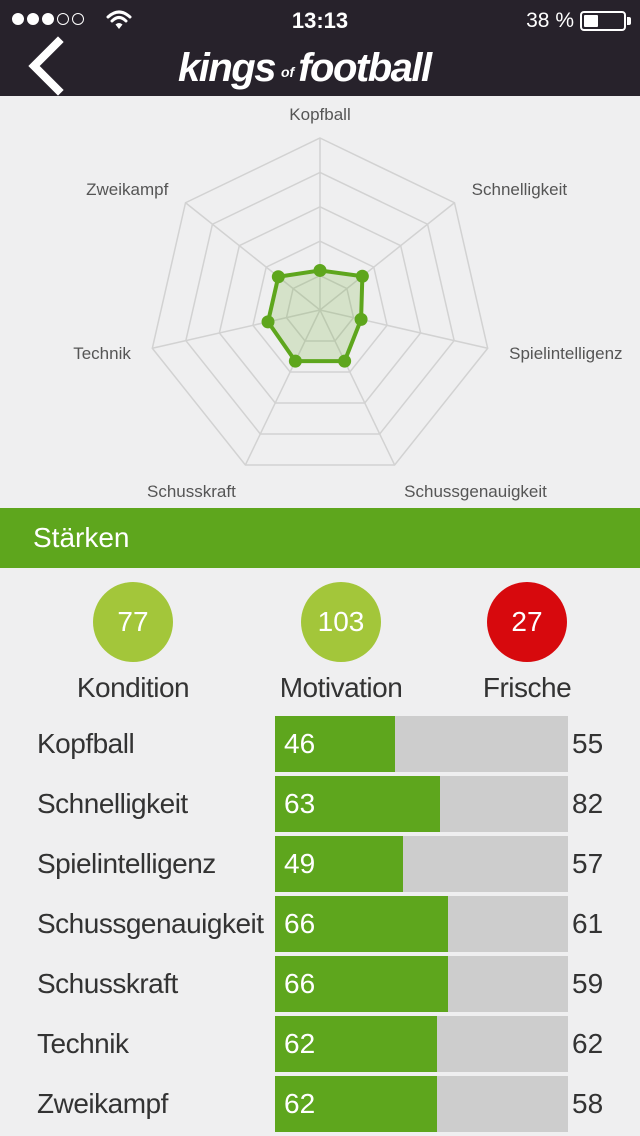 The height and width of the screenshot is (1136, 640). What do you see at coordinates (565, 353) in the screenshot?
I see `radar-axis-label: Spielintelligenz` at bounding box center [565, 353].